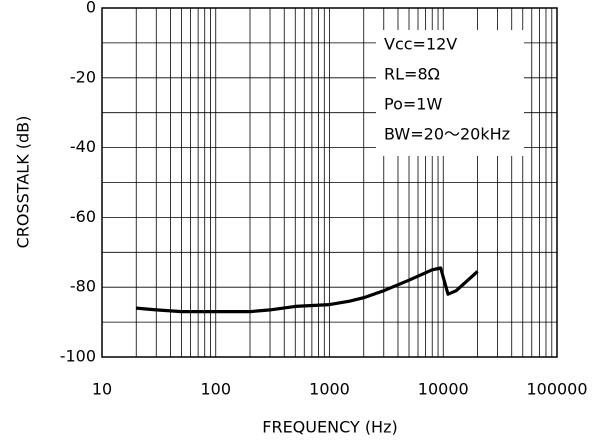 This screenshot has width=609, height=443. What do you see at coordinates (556, 389) in the screenshot?
I see `x-tick-label: 100000` at bounding box center [556, 389].